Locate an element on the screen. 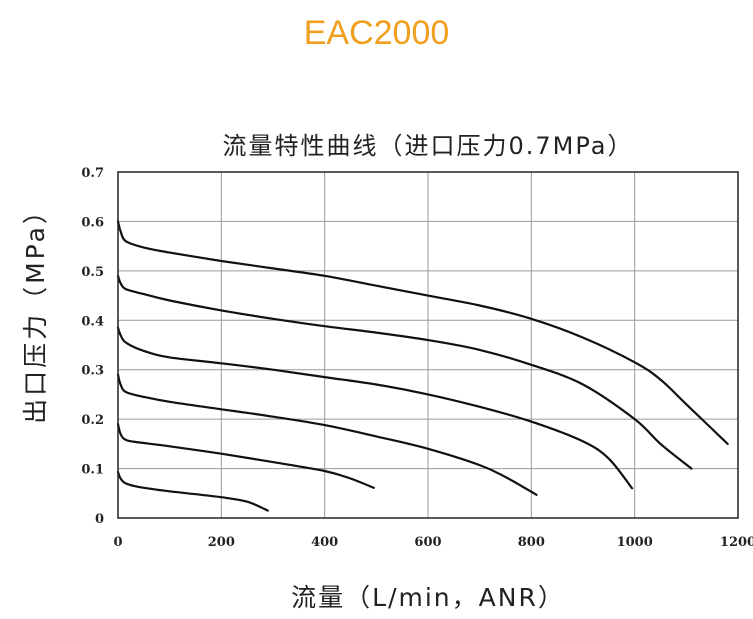 Image resolution: width=753 pixels, height=619 pixels. x-tick-label: 1000 is located at coordinates (635, 542).